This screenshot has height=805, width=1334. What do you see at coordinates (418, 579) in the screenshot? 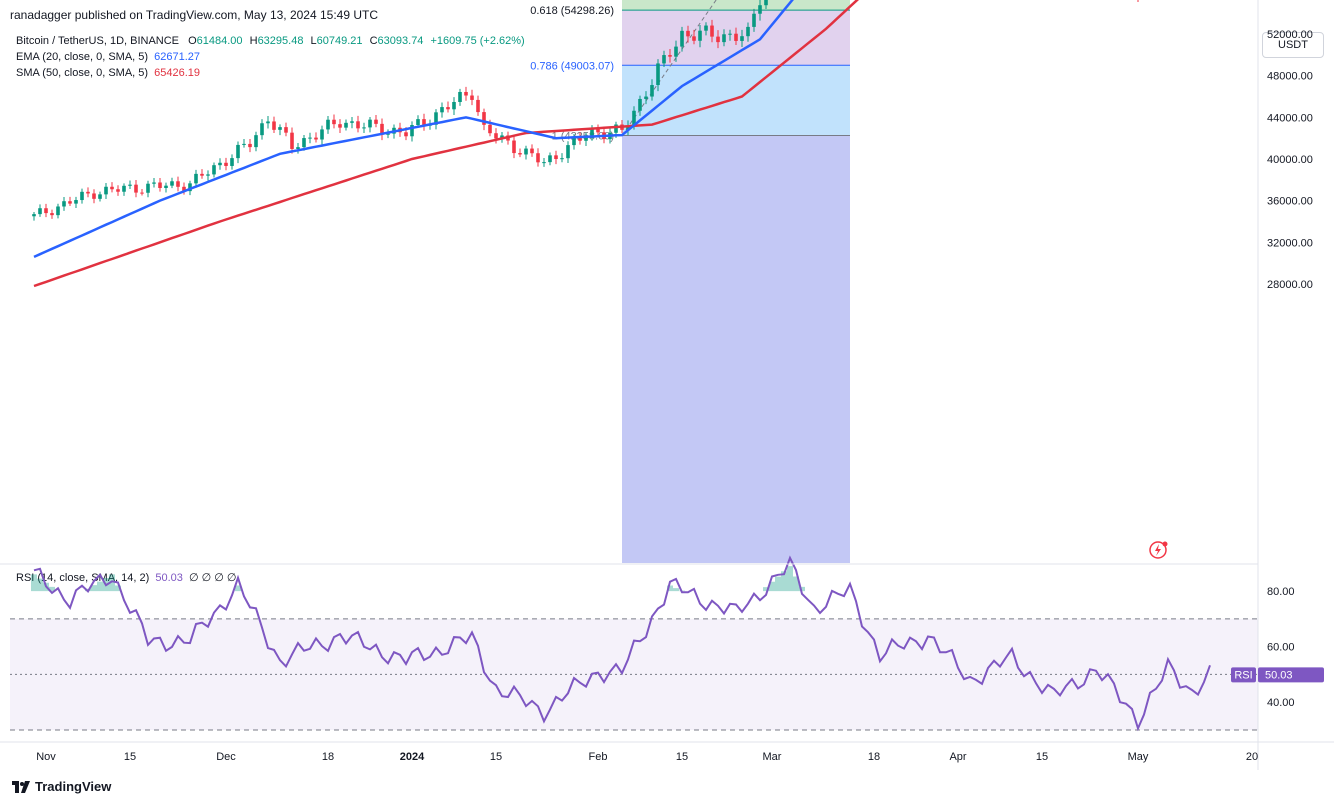
I see `rsi-overbought-fill` at bounding box center [418, 579].